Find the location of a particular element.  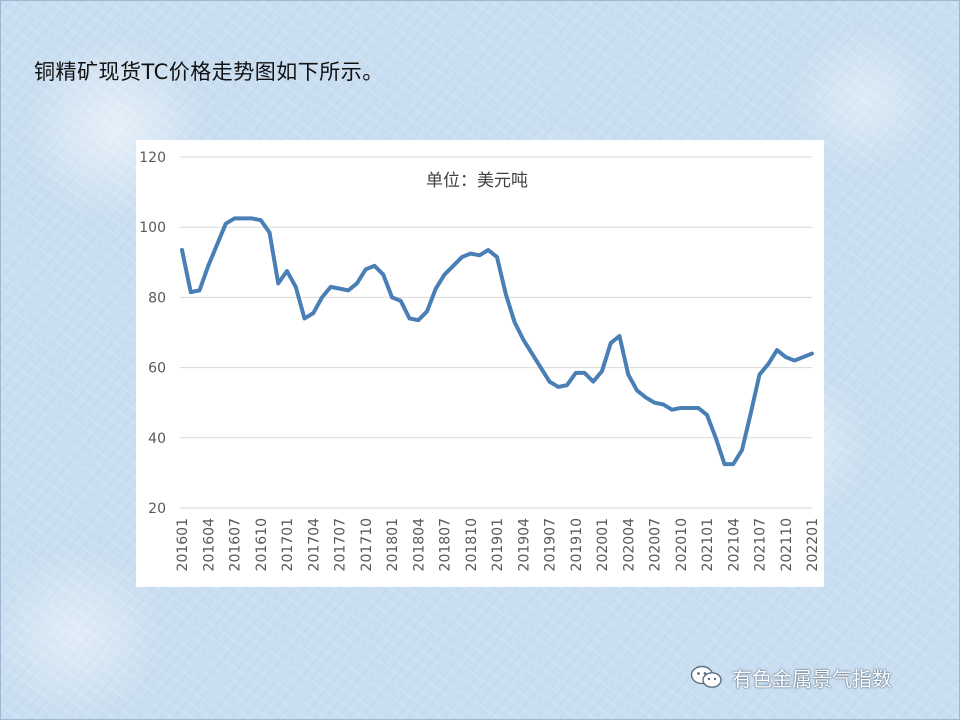

x-tick-label: 201804 is located at coordinates (419, 545).